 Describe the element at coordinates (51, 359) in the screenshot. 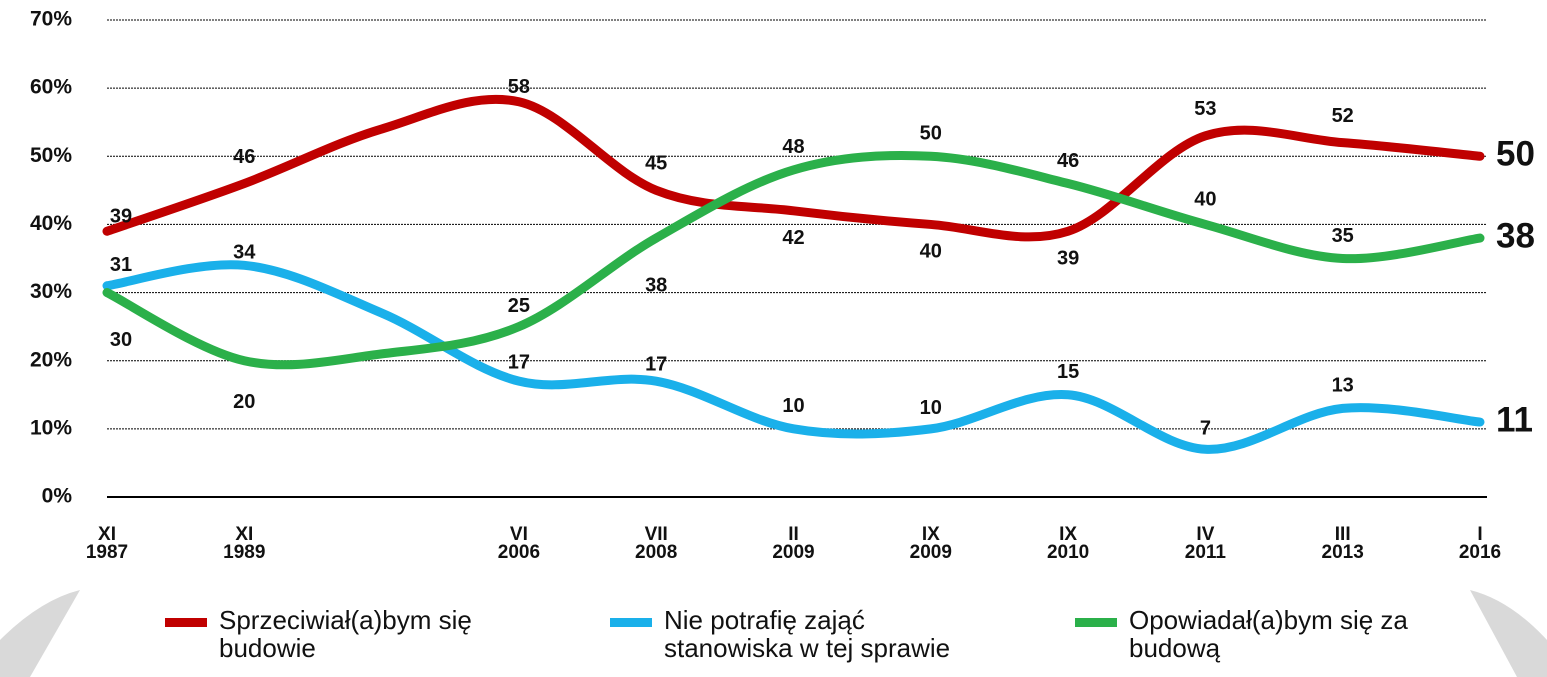

I see `y-tick-label: 20%` at that location.